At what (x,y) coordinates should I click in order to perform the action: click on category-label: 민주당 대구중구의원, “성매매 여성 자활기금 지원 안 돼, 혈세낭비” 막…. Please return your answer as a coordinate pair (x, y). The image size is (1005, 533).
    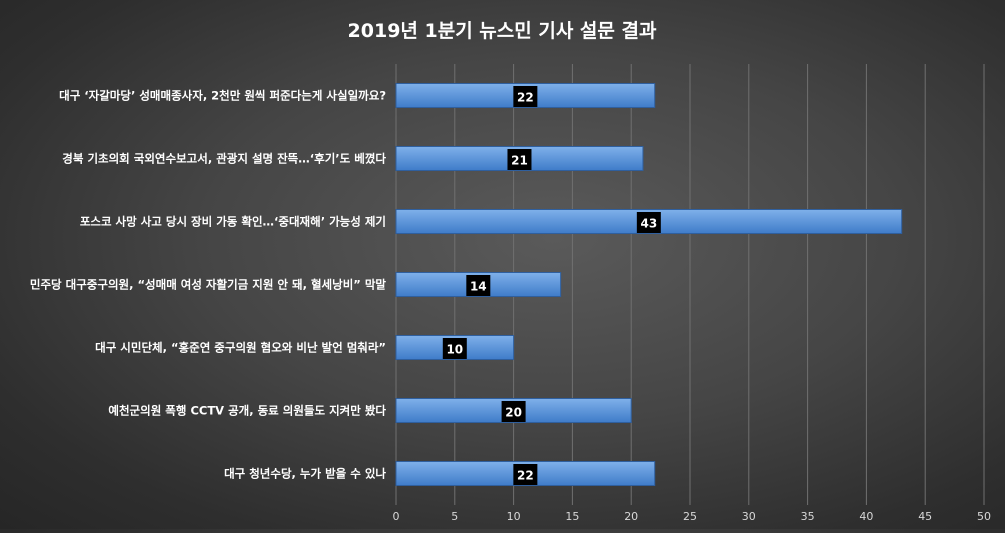
    Looking at the image, I should click on (208, 285).